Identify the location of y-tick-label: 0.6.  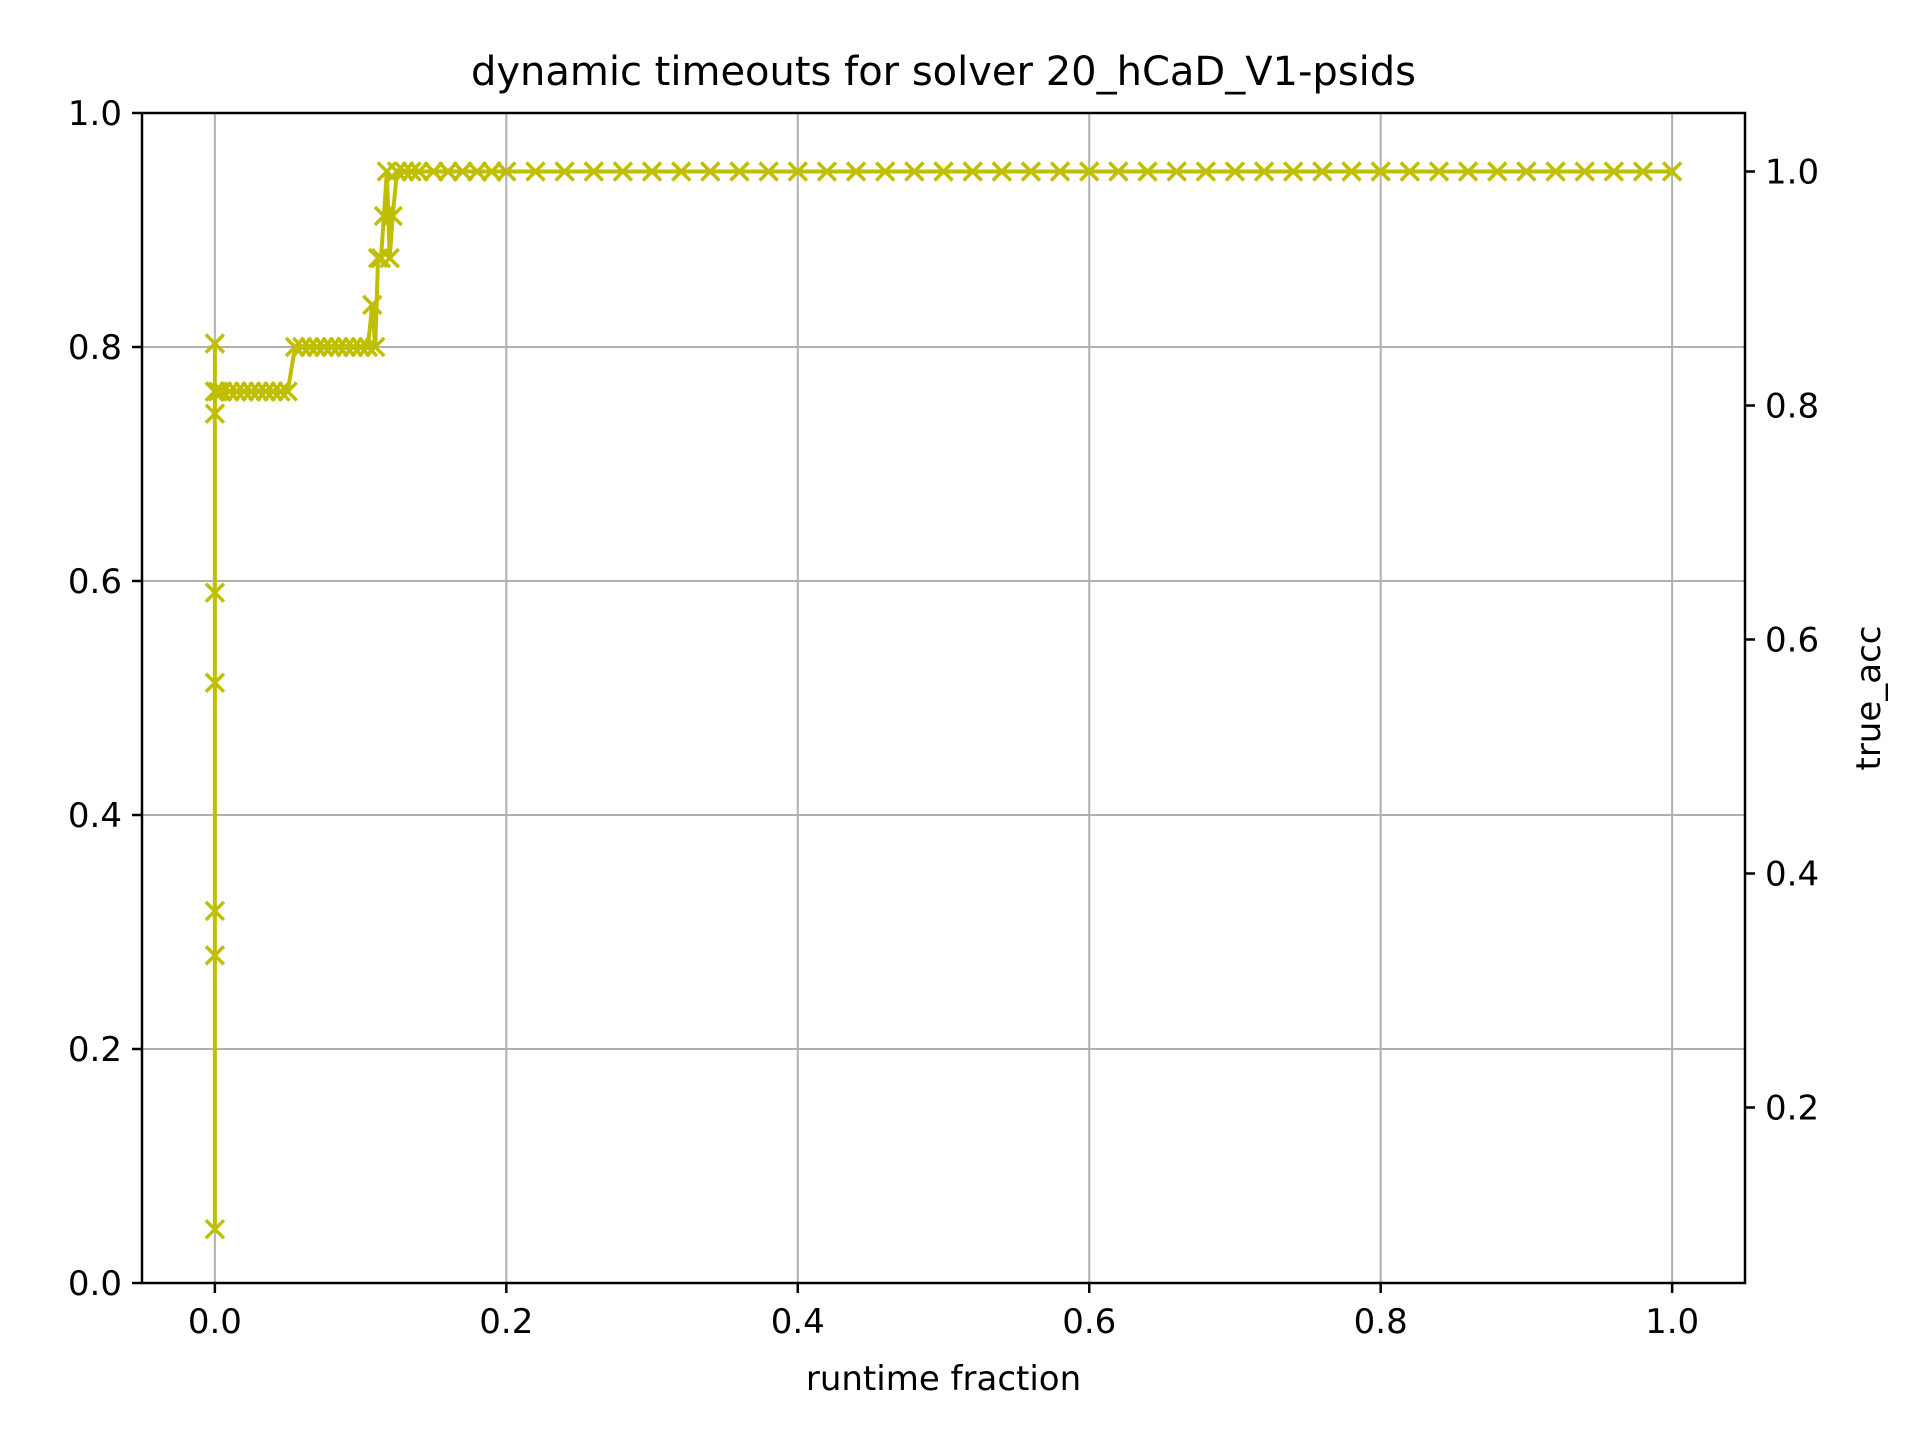
(95, 582).